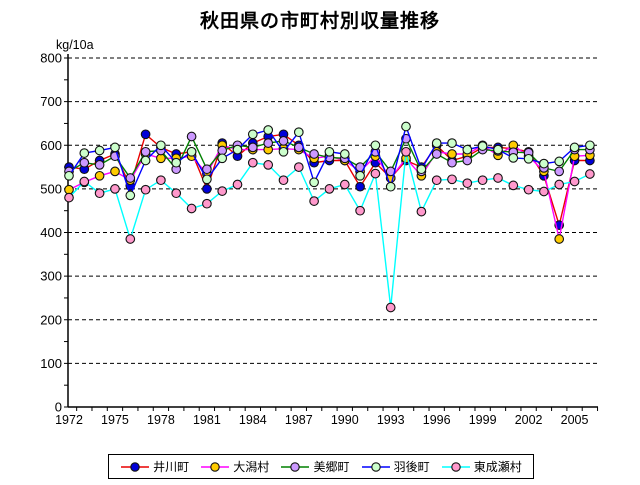  I want to click on data-point-higashinaruse-2000, so click(498, 178).